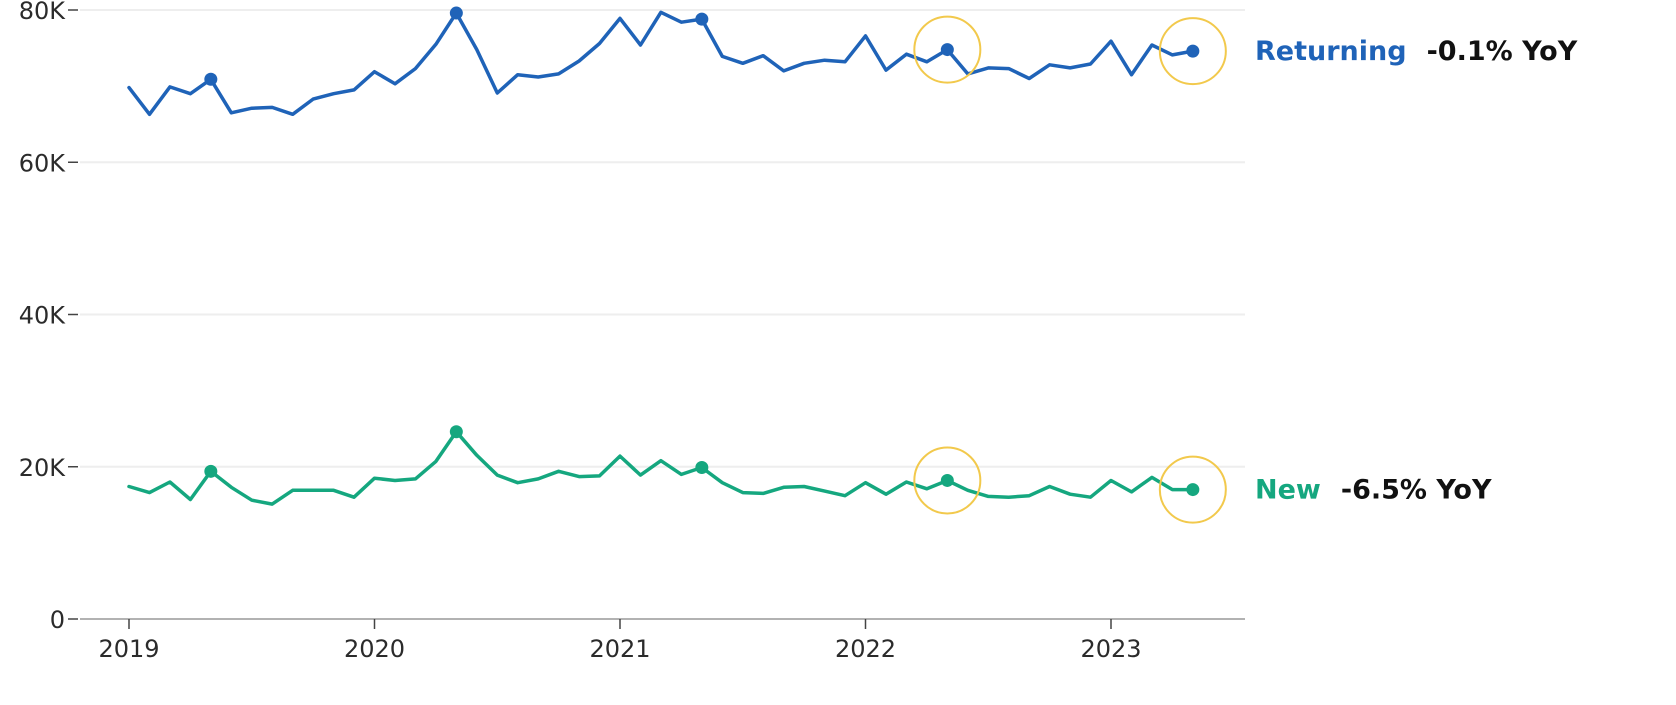 This screenshot has height=705, width=1676. What do you see at coordinates (1416, 270) in the screenshot?
I see `series-labels: Returning -0.1% YoY New -6.5% YoY` at bounding box center [1416, 270].